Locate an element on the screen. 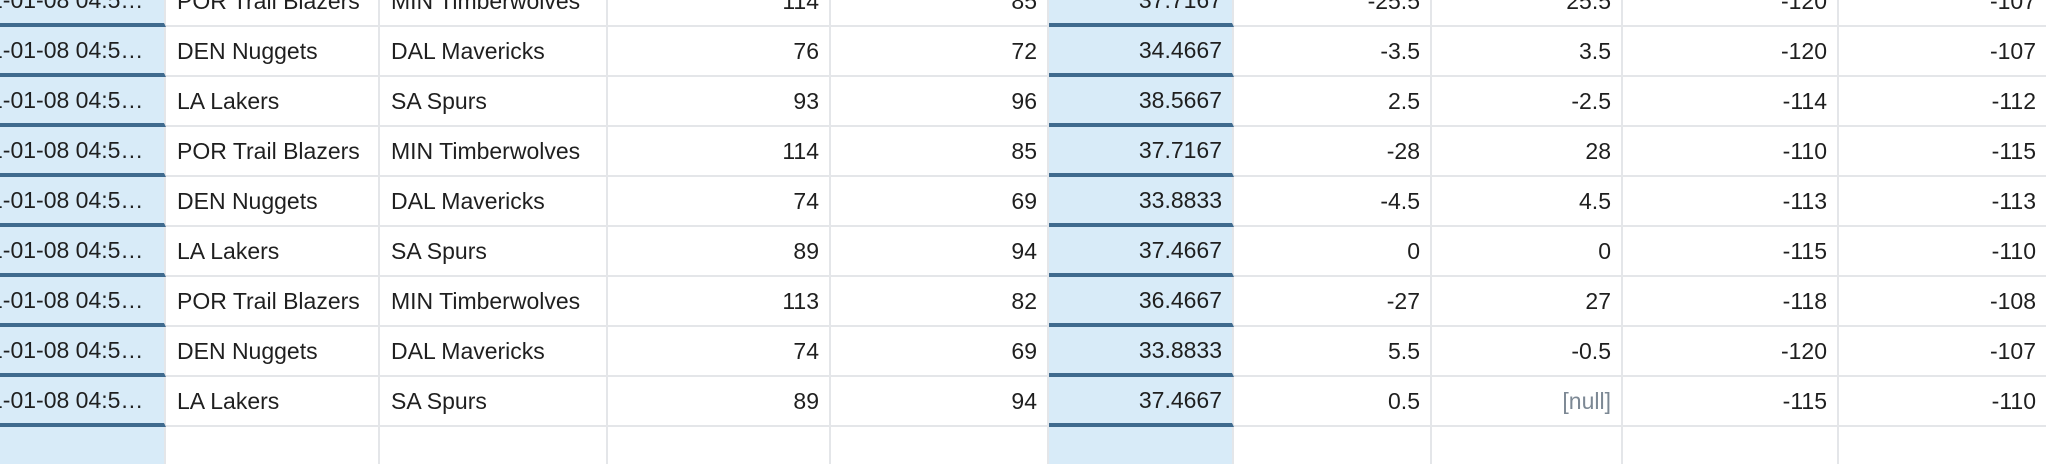 The image size is (2046, 464). cell-value-5: 3.5 is located at coordinates (1527, 52).